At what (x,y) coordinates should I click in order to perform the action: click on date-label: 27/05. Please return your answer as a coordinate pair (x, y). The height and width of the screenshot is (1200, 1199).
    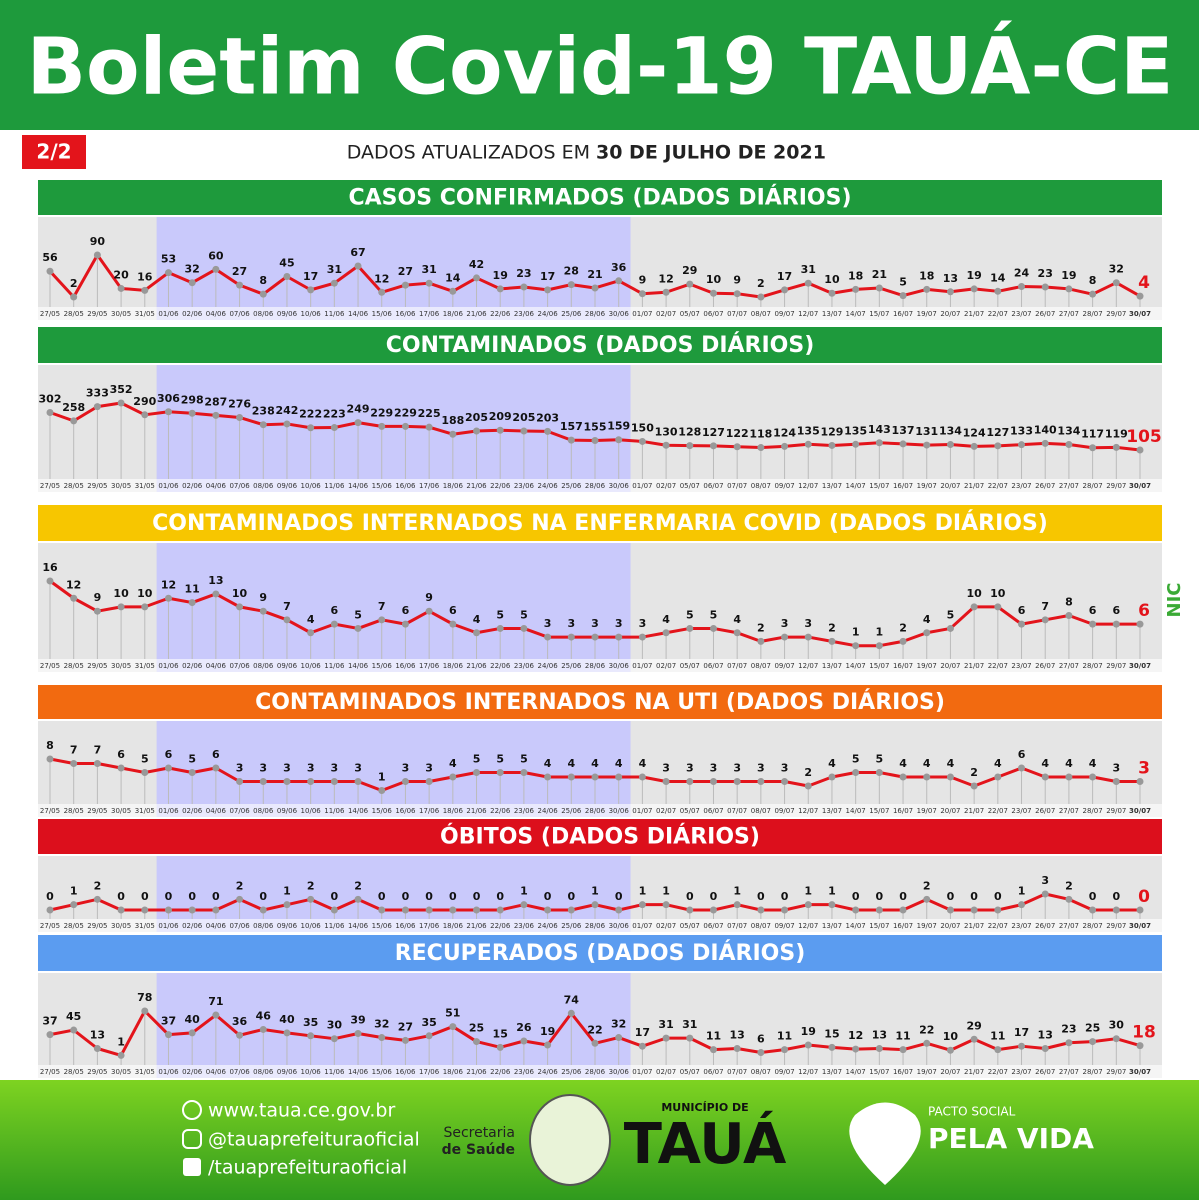
    Looking at the image, I should click on (50, 314).